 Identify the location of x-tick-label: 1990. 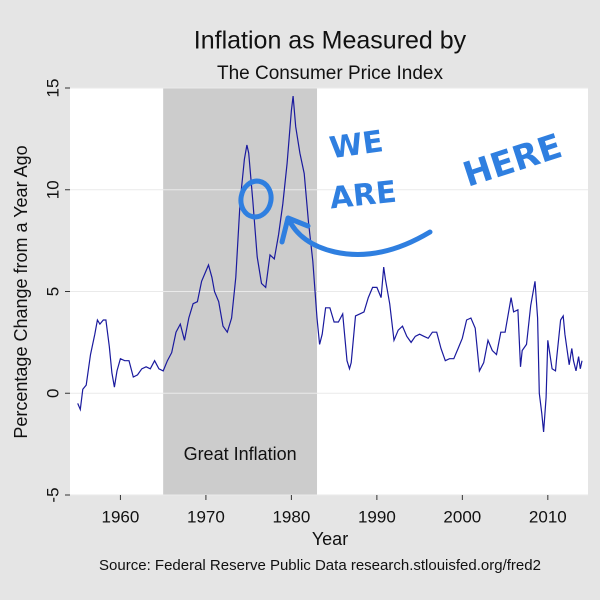
(377, 516).